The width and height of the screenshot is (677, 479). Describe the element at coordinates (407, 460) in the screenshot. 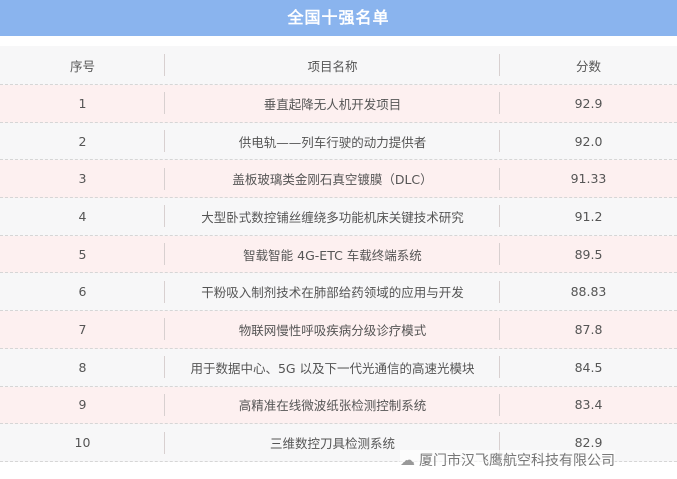

I see `wechat-icon: ☁` at that location.